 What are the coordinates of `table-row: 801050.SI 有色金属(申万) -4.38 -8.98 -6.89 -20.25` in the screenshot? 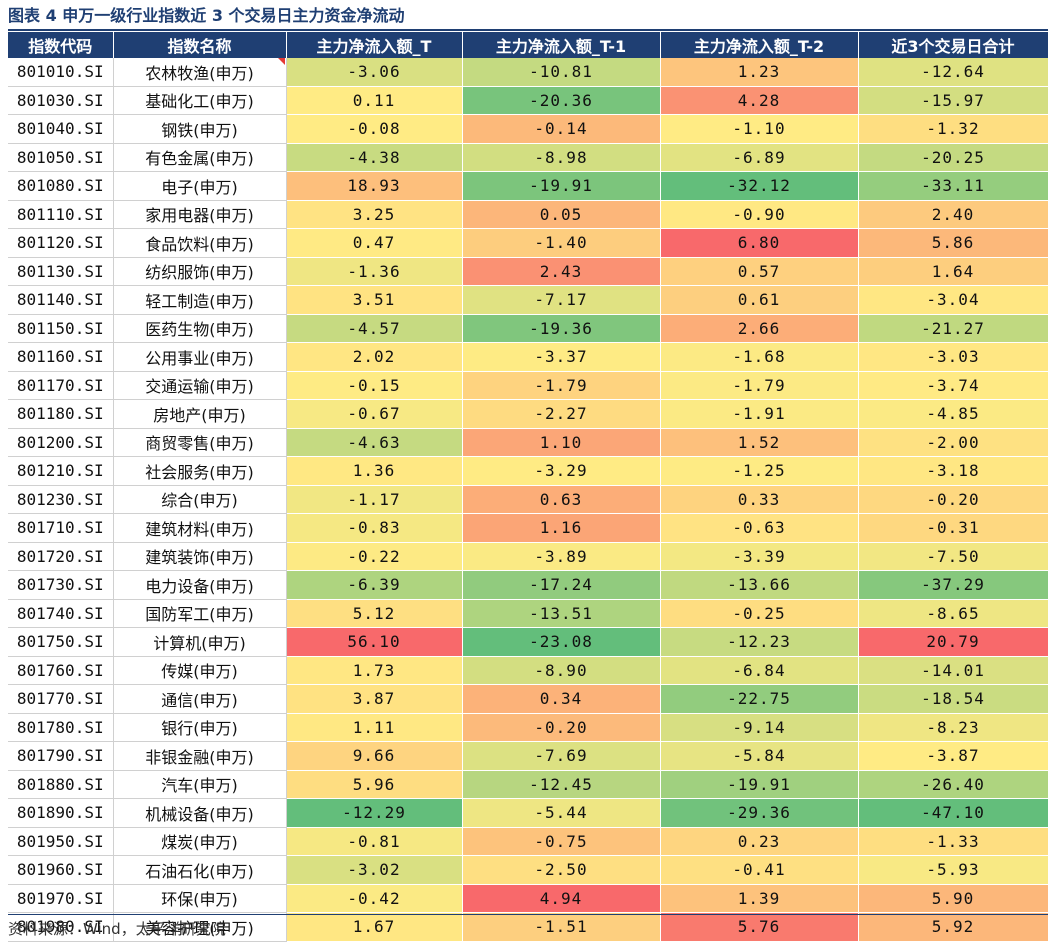 It's located at (528, 157).